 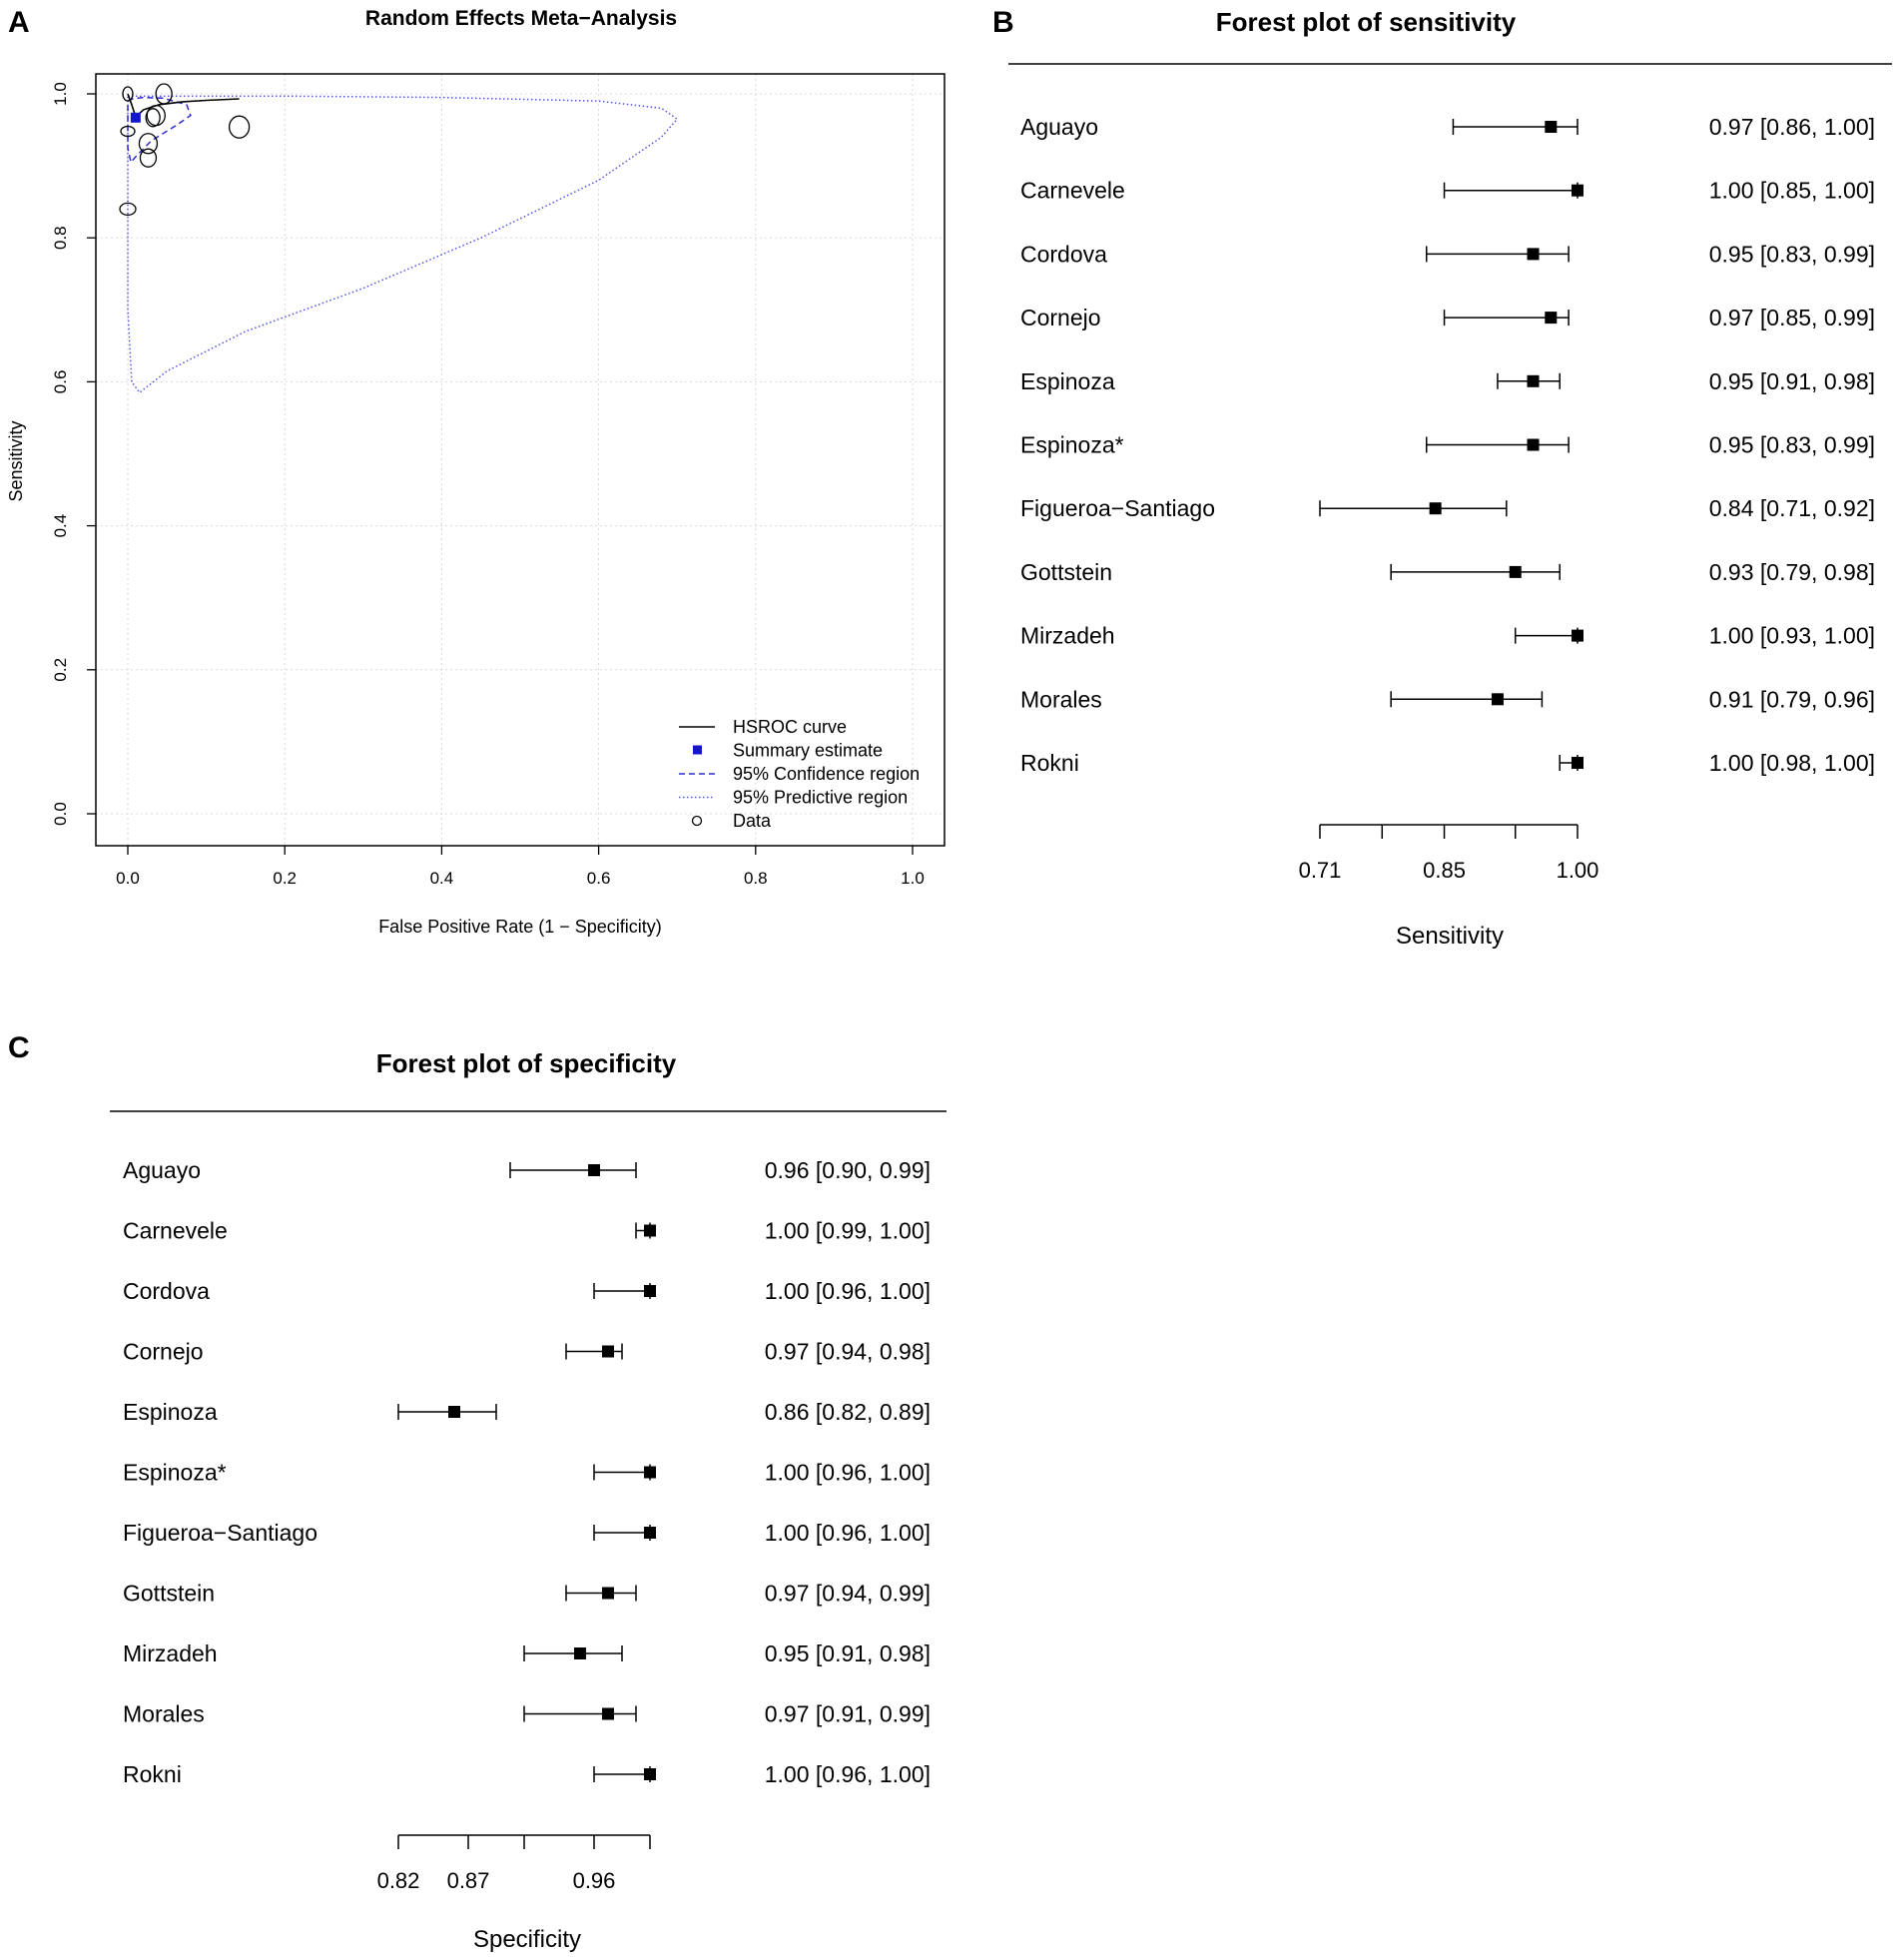 I want to click on legend-label: 95% Confidence region, so click(x=827, y=774).